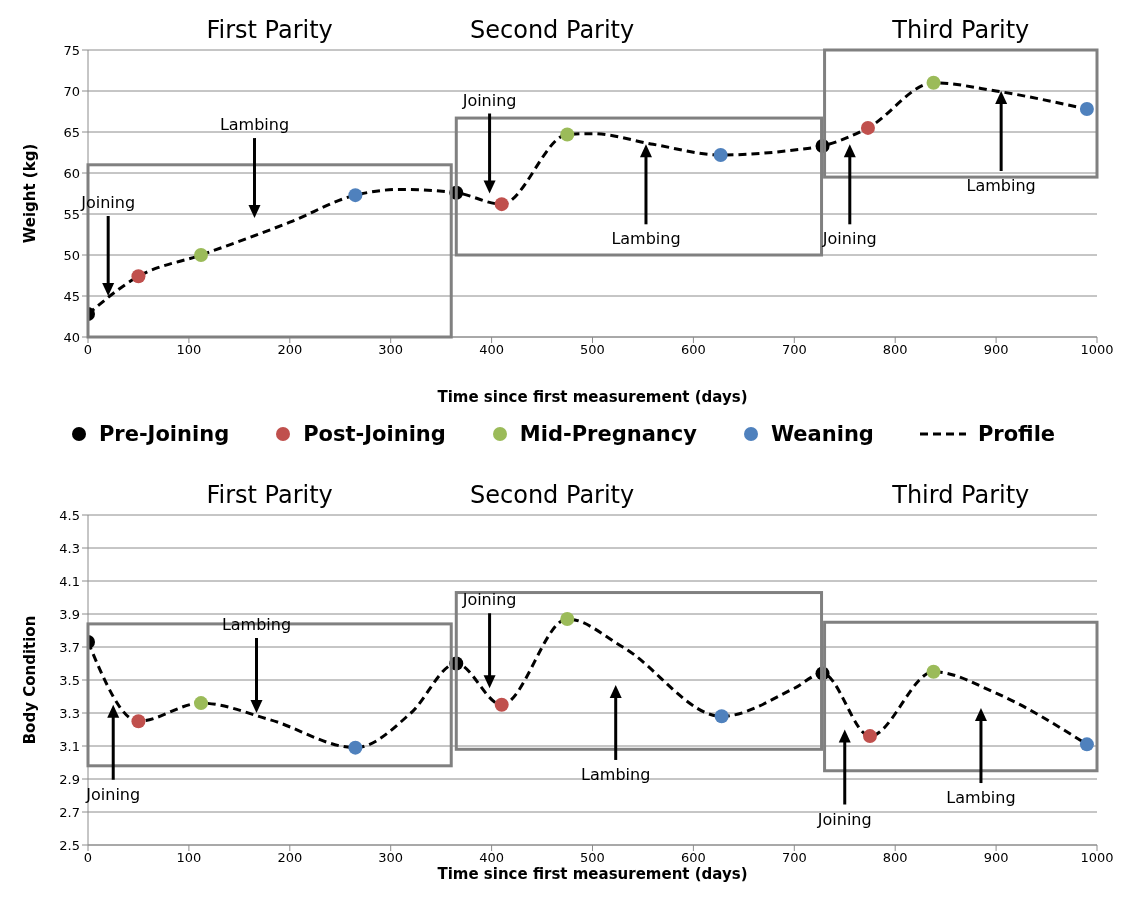 Image resolution: width=1124 pixels, height=903 pixels. I want to click on legend-label: Weaning, so click(821, 434).